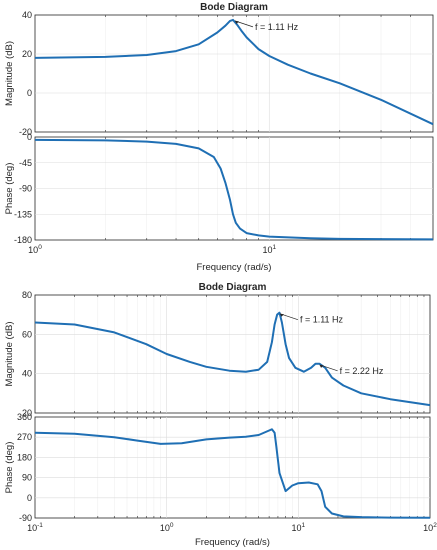 The image size is (437, 550). Describe the element at coordinates (23, 240) in the screenshot. I see `y-tick-label: -180` at that location.